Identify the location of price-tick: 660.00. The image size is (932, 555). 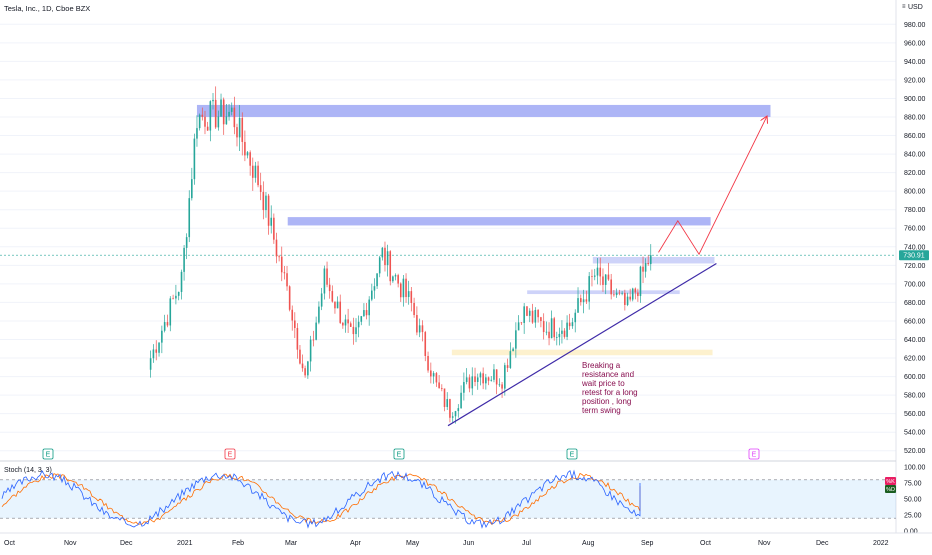
(915, 321).